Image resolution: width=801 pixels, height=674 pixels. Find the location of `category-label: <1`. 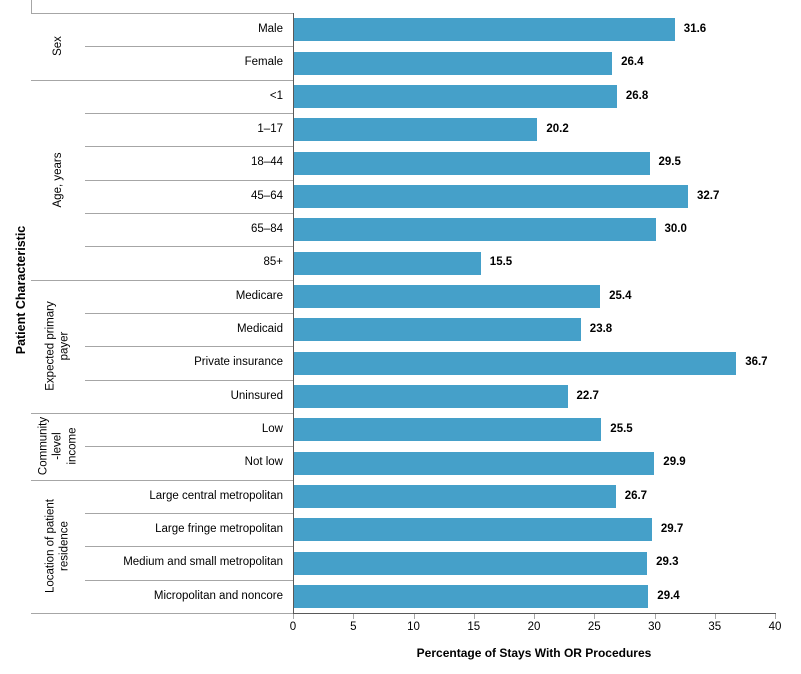

category-label: <1 is located at coordinates (276, 95).